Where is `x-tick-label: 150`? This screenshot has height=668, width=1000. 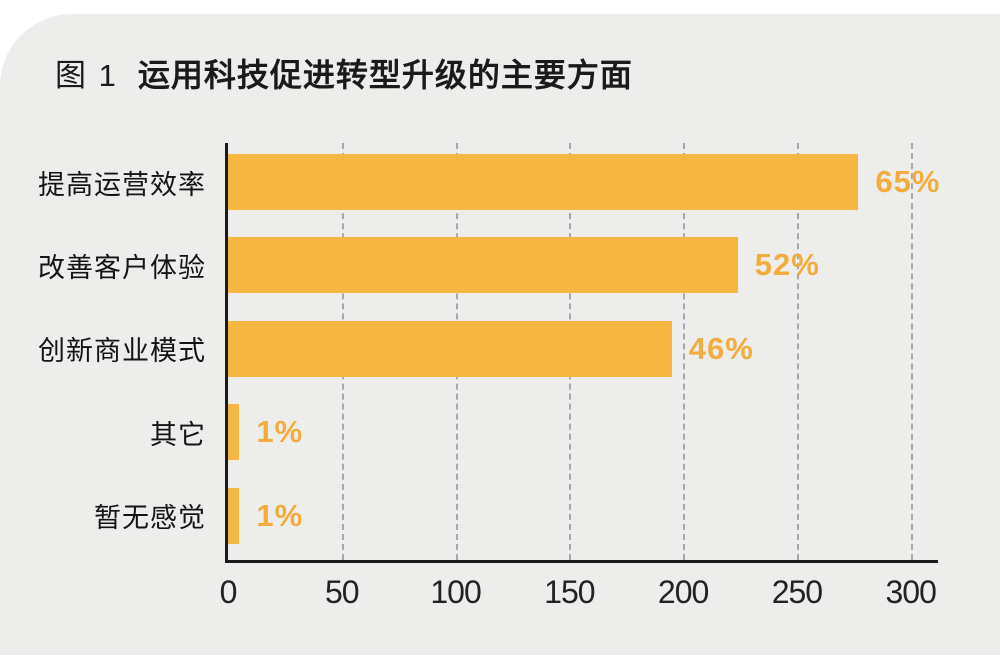 x-tick-label: 150 is located at coordinates (569, 592).